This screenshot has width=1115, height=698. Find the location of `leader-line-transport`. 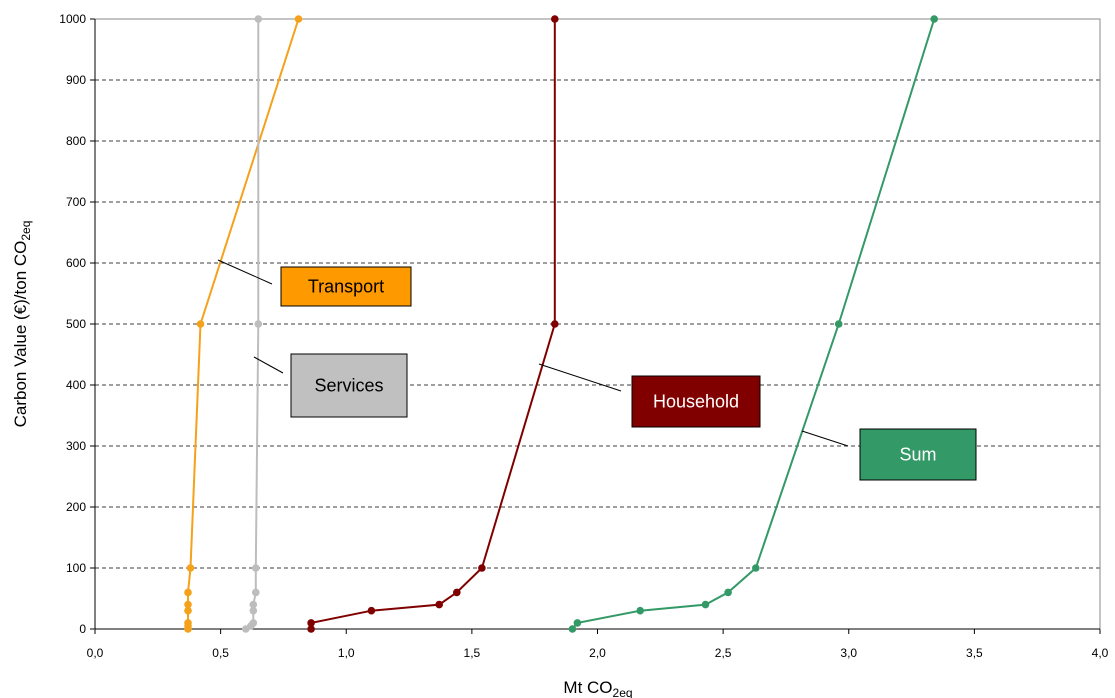

leader-line-transport is located at coordinates (245, 272).